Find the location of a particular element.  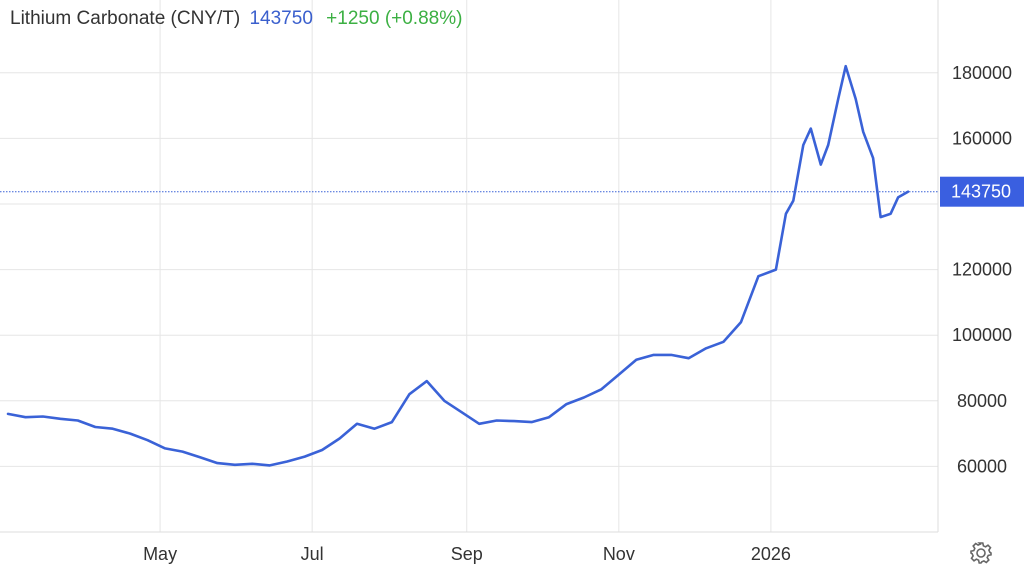

y-tick-label: 80000 is located at coordinates (982, 401).